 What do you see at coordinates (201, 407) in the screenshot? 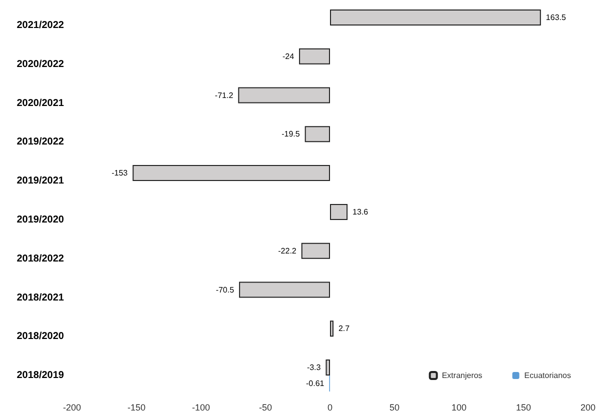
I see `x-tick-label: -100` at bounding box center [201, 407].